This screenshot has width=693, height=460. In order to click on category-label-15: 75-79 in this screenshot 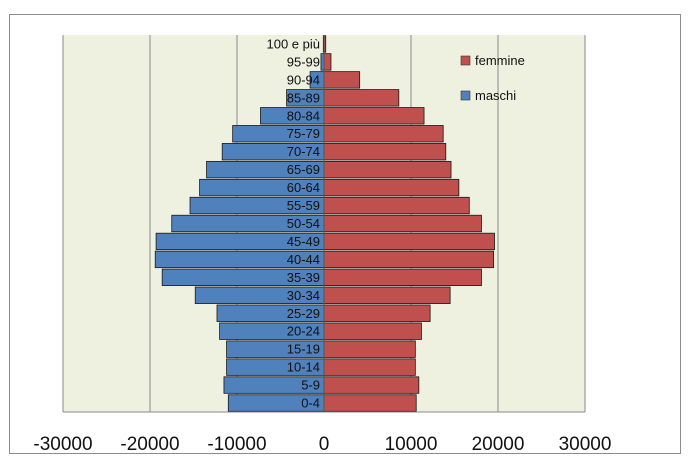, I will do `click(303, 133)`.